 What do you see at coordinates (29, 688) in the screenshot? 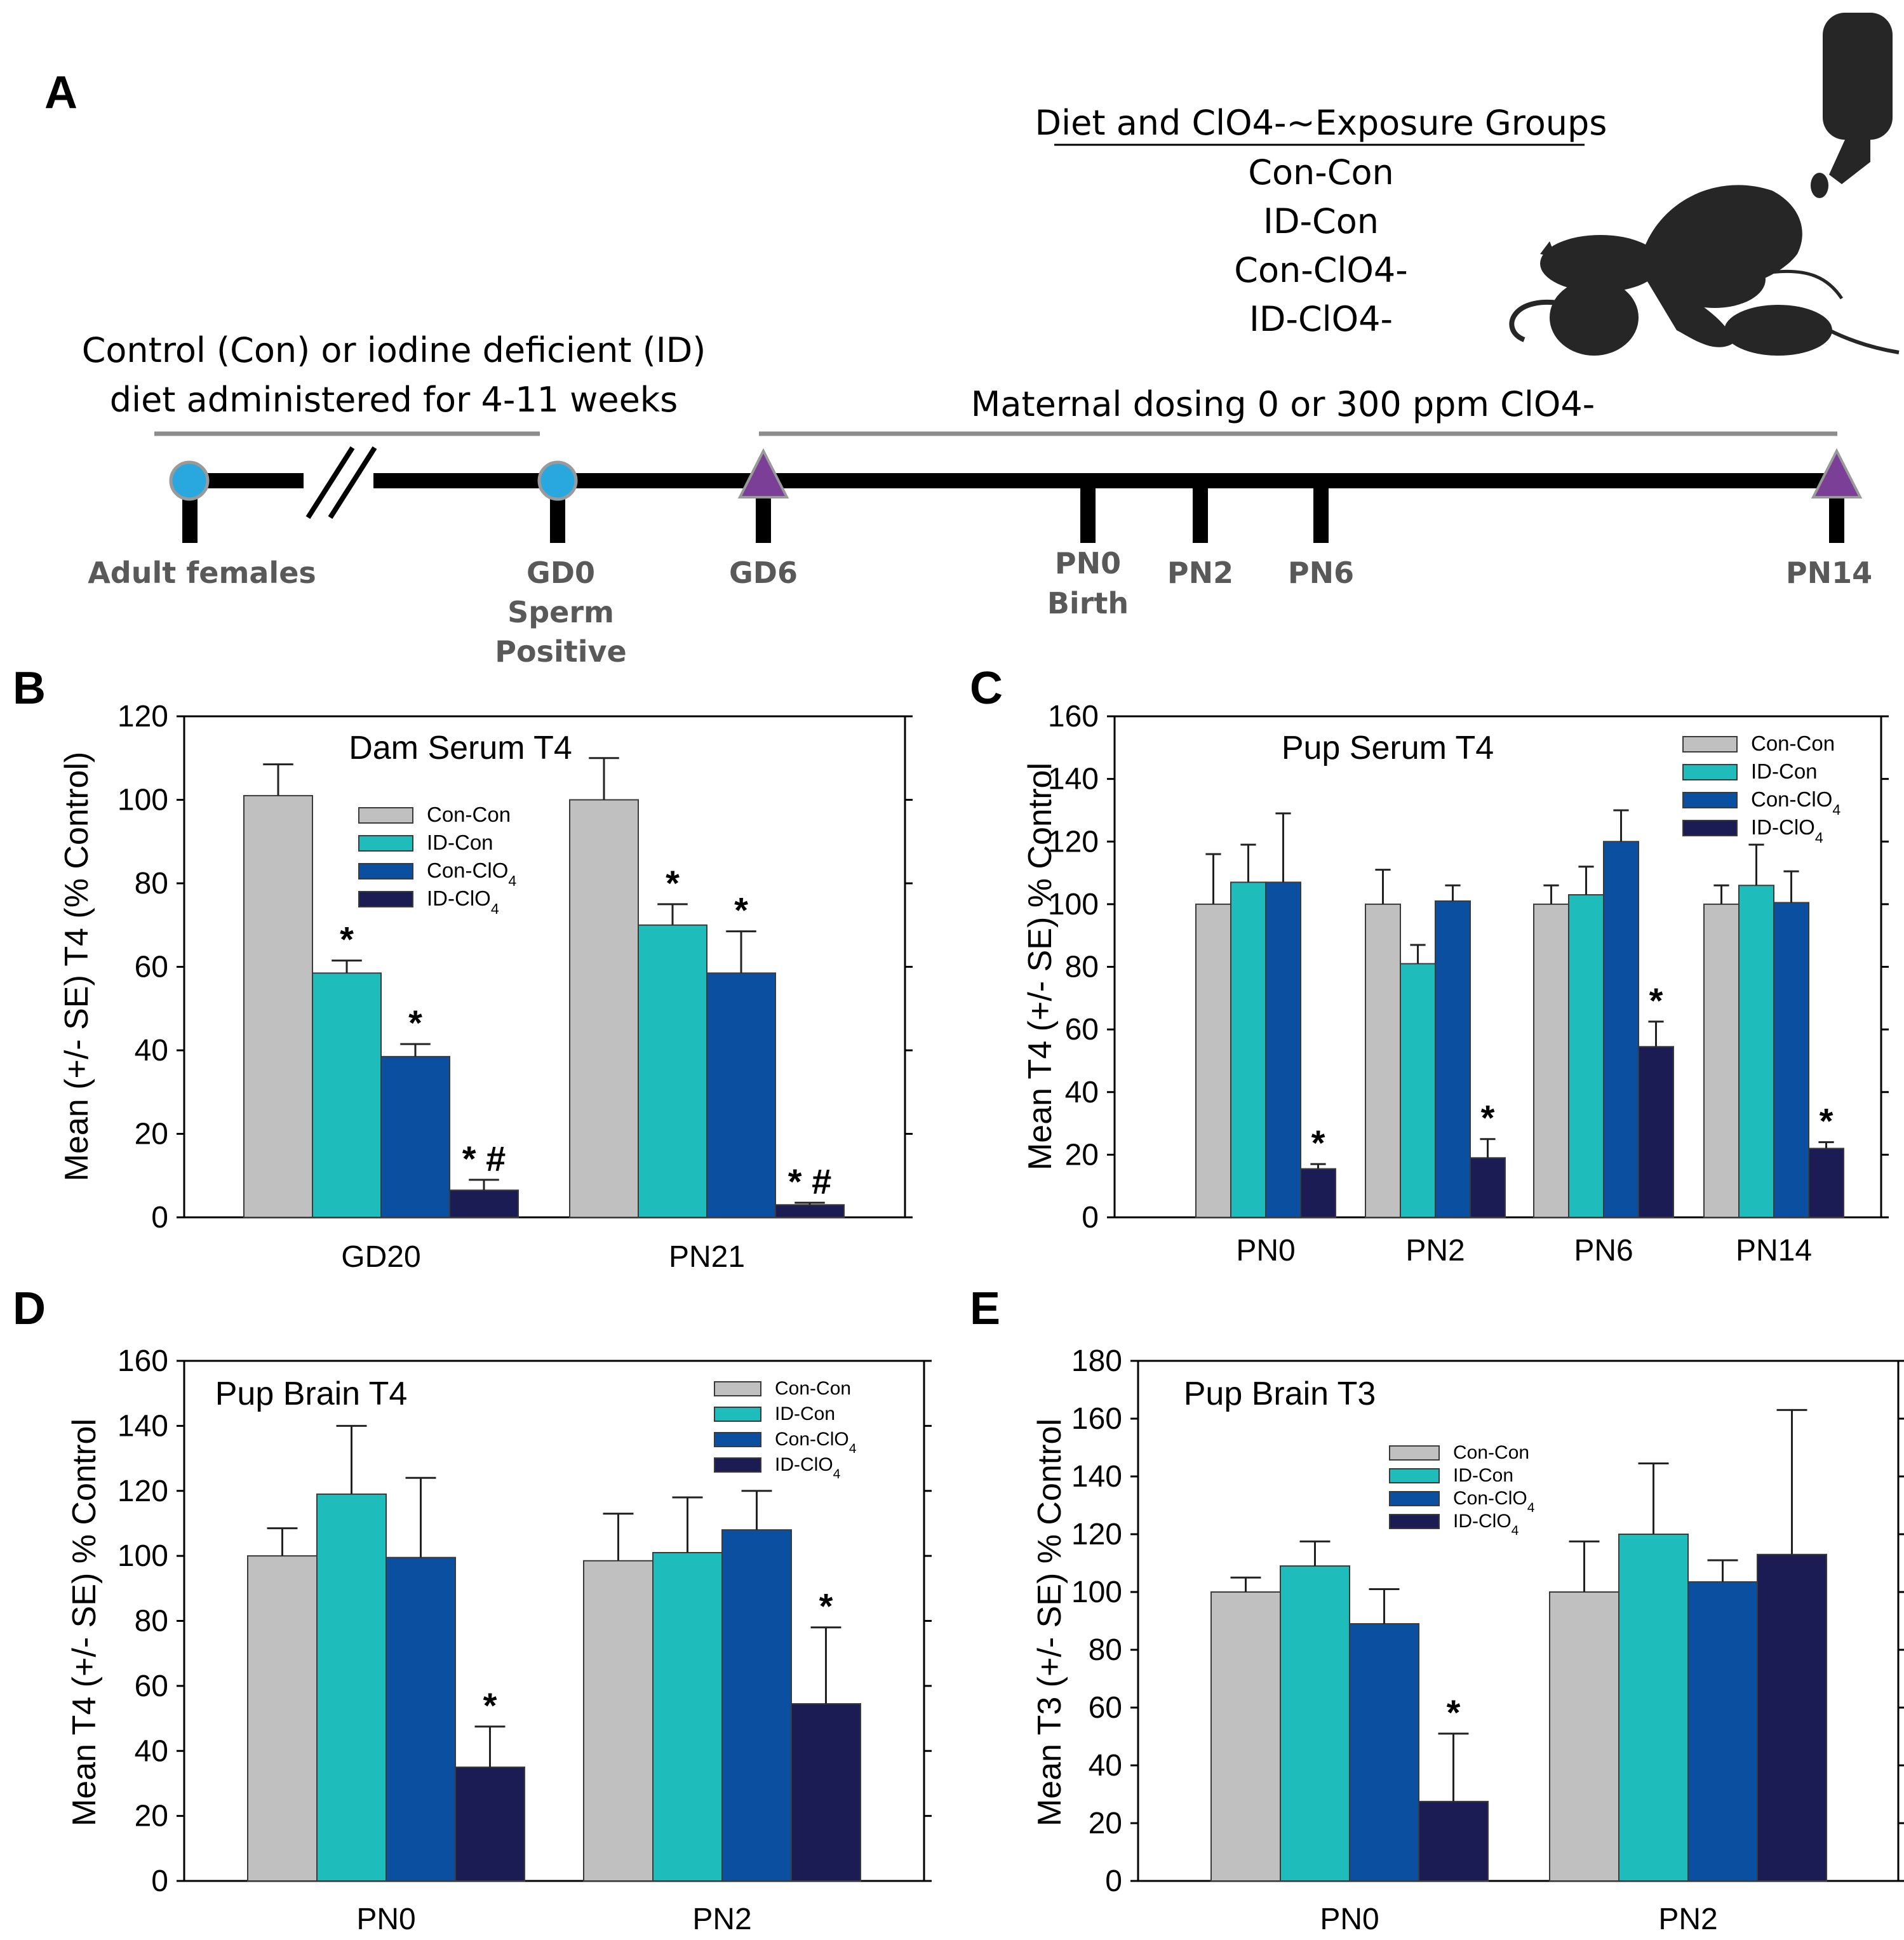
I see `panel-b-label: B` at bounding box center [29, 688].